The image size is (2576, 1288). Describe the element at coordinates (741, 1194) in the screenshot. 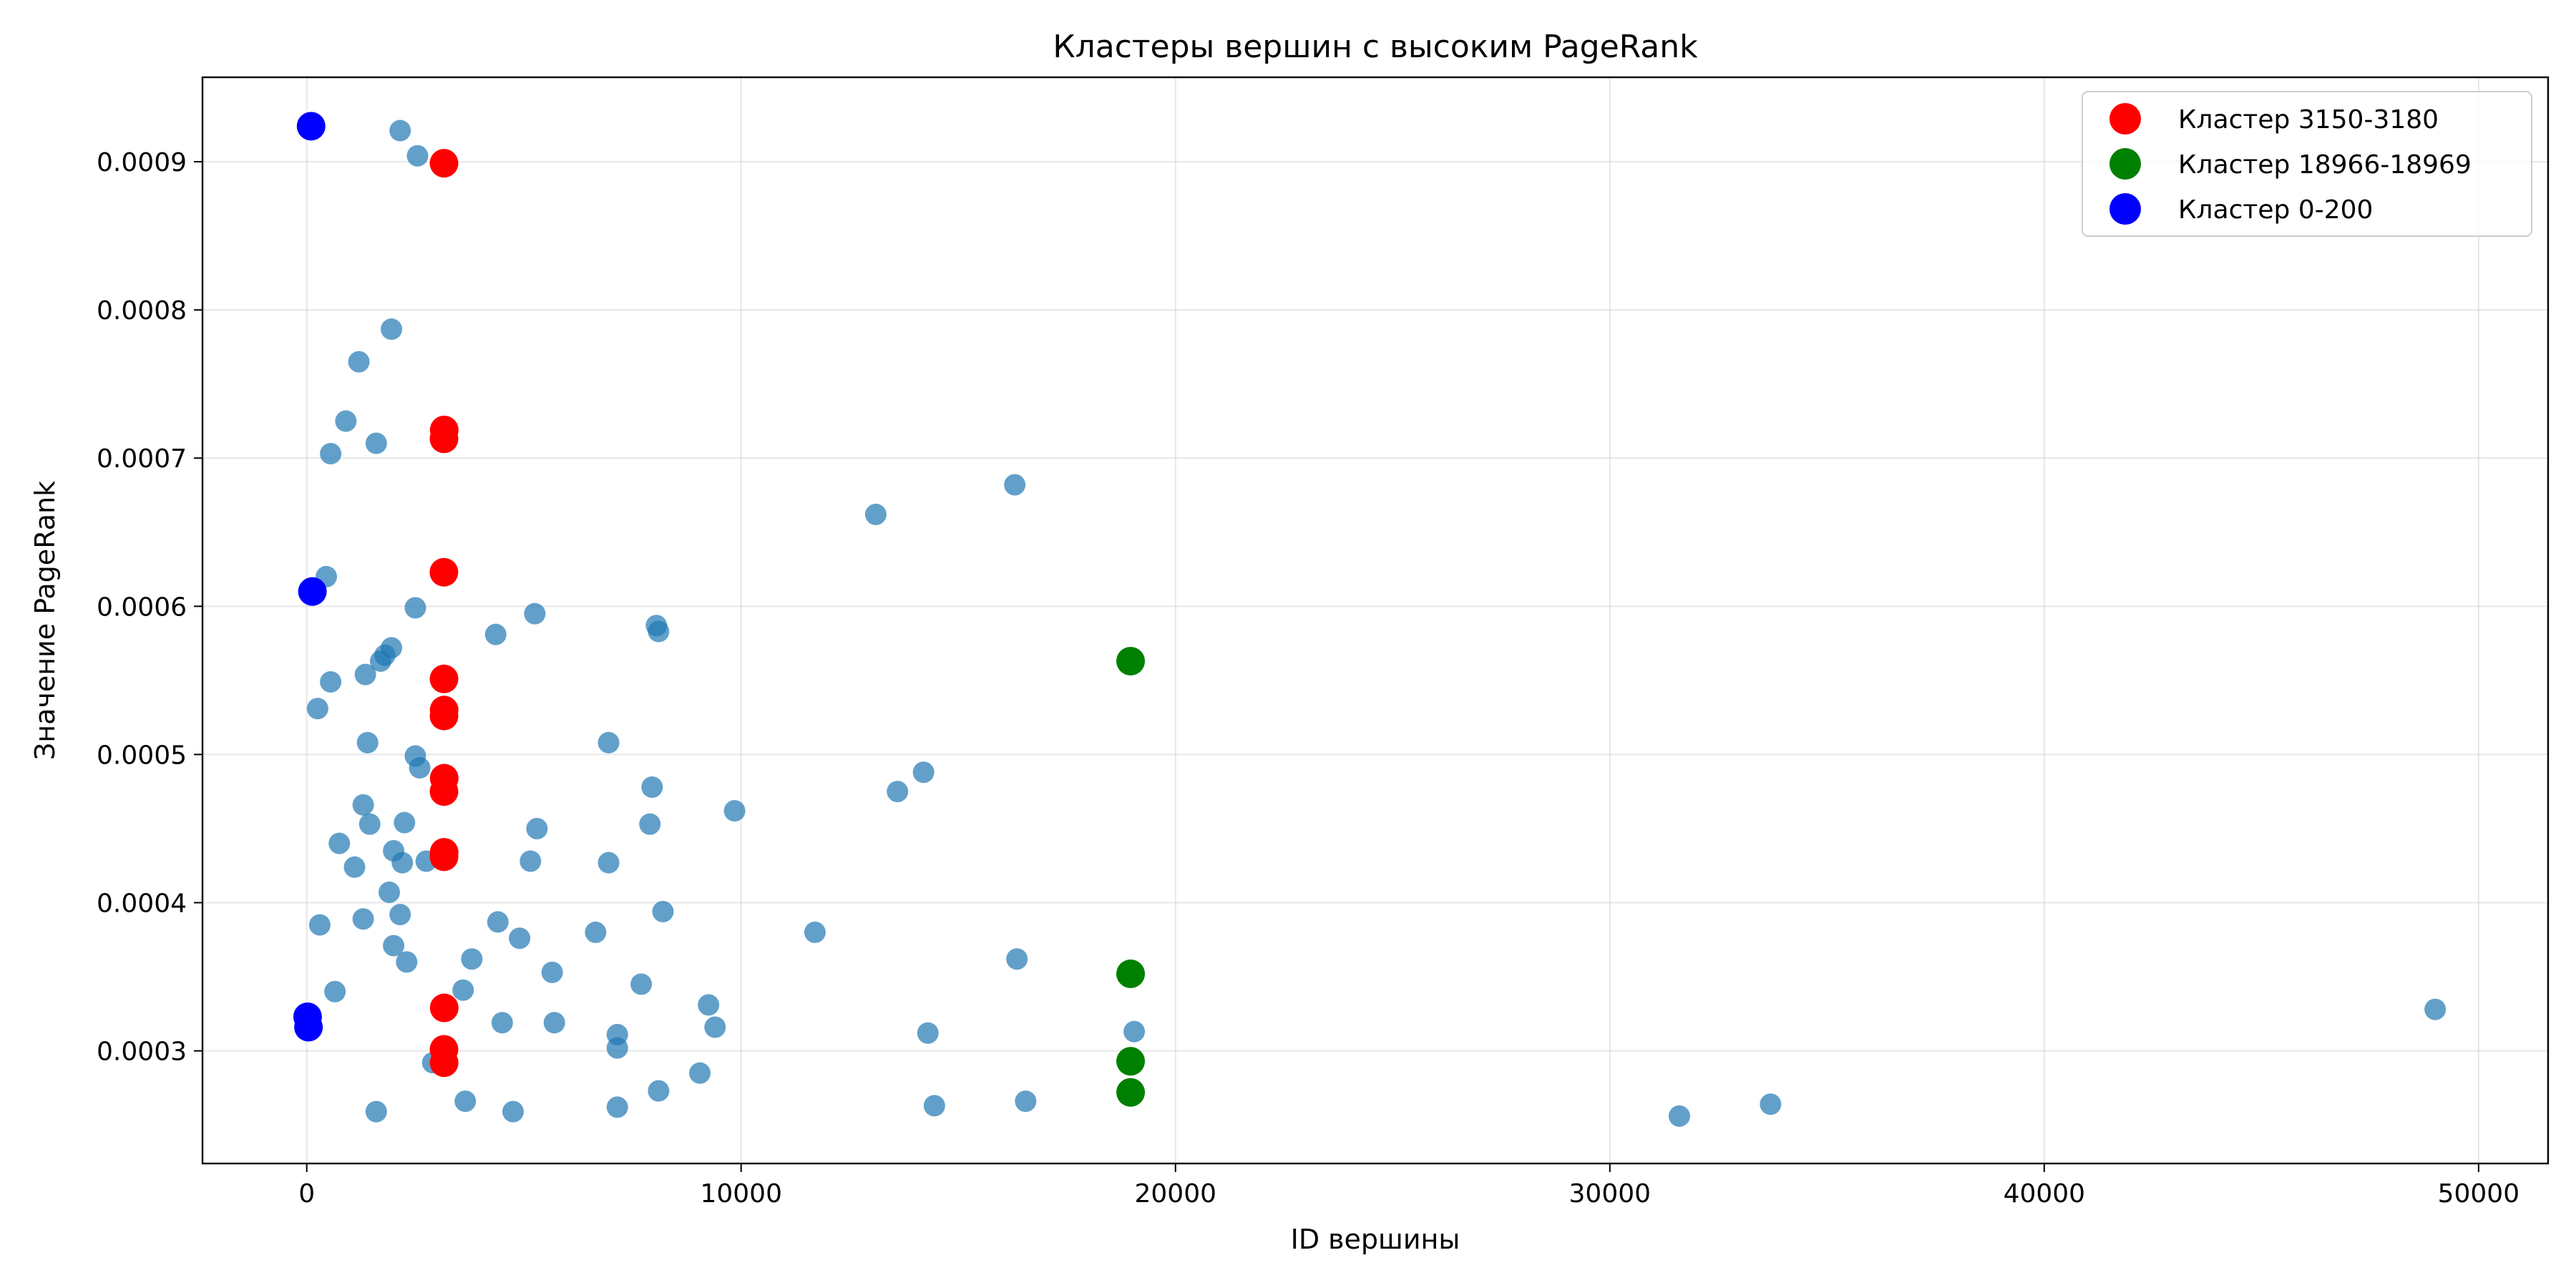

I see `x-tick-label: 10000` at that location.